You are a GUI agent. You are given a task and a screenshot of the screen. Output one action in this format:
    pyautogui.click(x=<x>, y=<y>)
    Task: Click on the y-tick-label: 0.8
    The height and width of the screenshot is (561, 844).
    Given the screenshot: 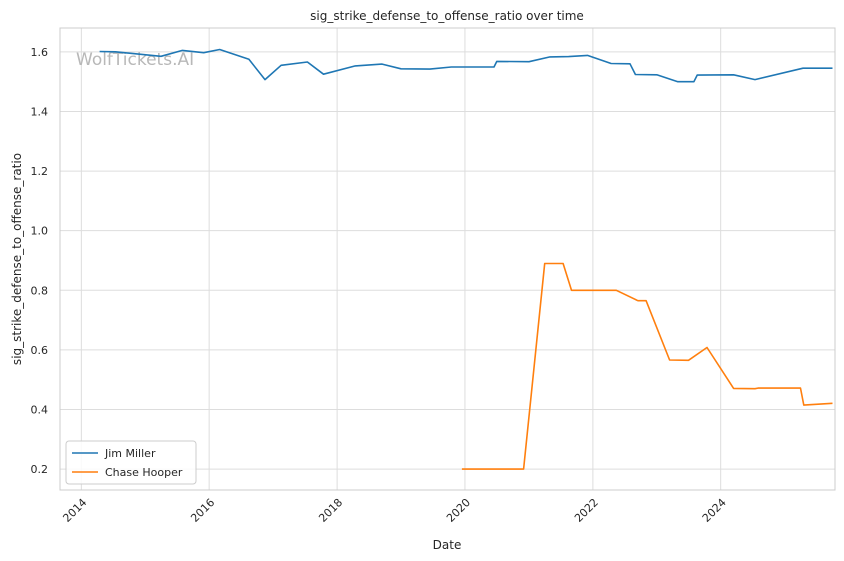 What is the action you would take?
    pyautogui.click(x=40, y=290)
    